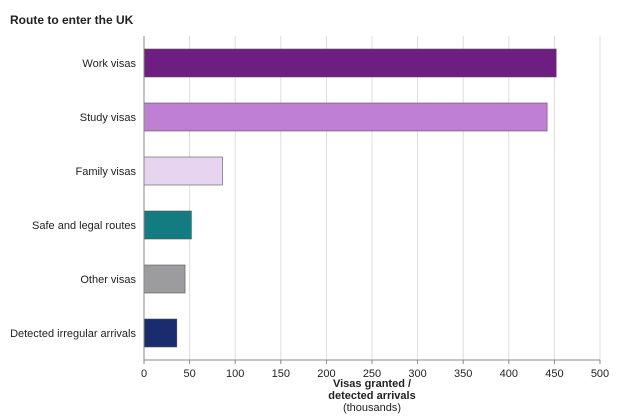 This screenshot has height=420, width=618. Describe the element at coordinates (189, 374) in the screenshot. I see `x-tick-label: 50` at that location.